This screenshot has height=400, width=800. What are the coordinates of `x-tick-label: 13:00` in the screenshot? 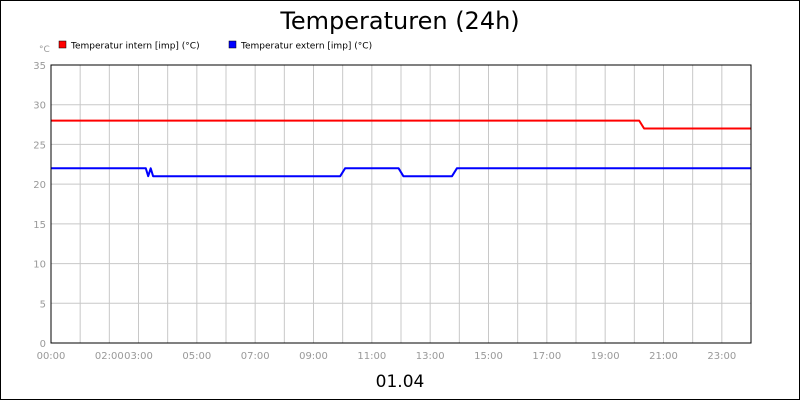 It's located at (430, 356).